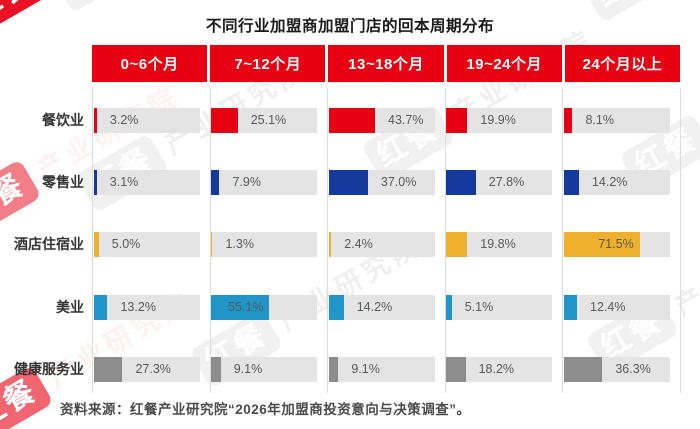  I want to click on bar-value-label: 1.3%, so click(239, 244).